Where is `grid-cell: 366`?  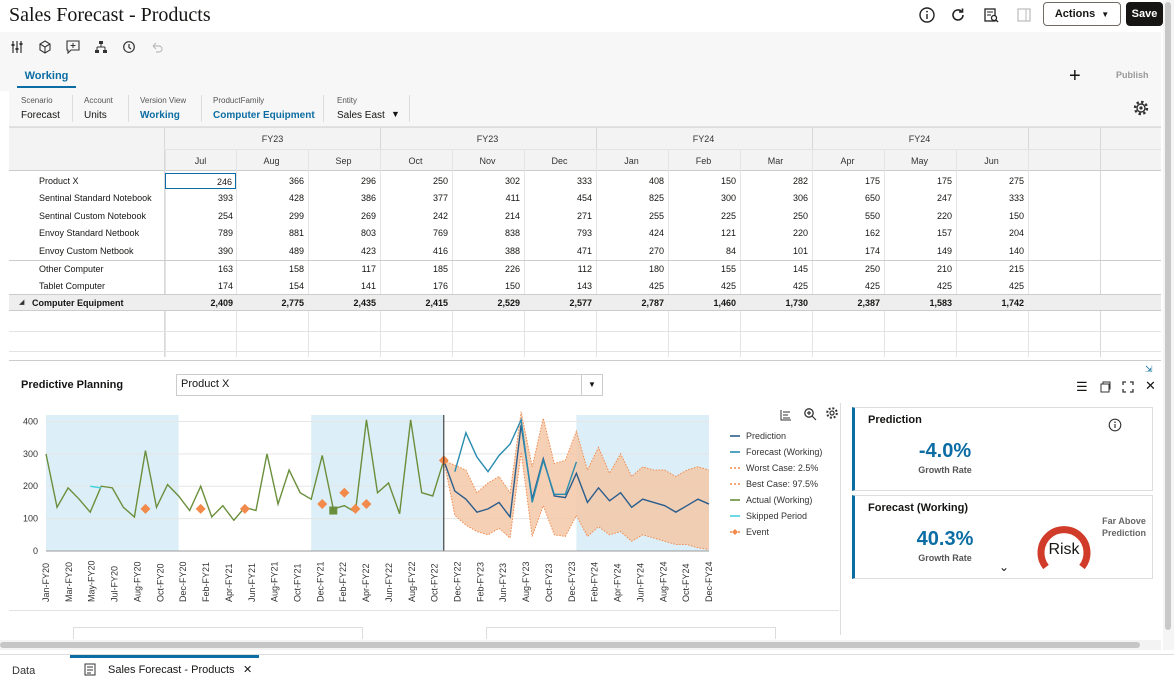 grid-cell: 366 is located at coordinates (296, 181).